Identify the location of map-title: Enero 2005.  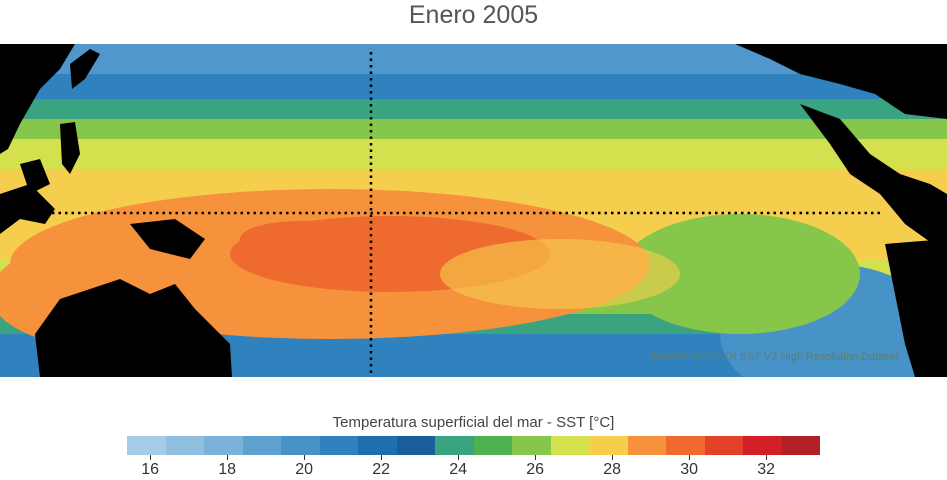
(473, 15).